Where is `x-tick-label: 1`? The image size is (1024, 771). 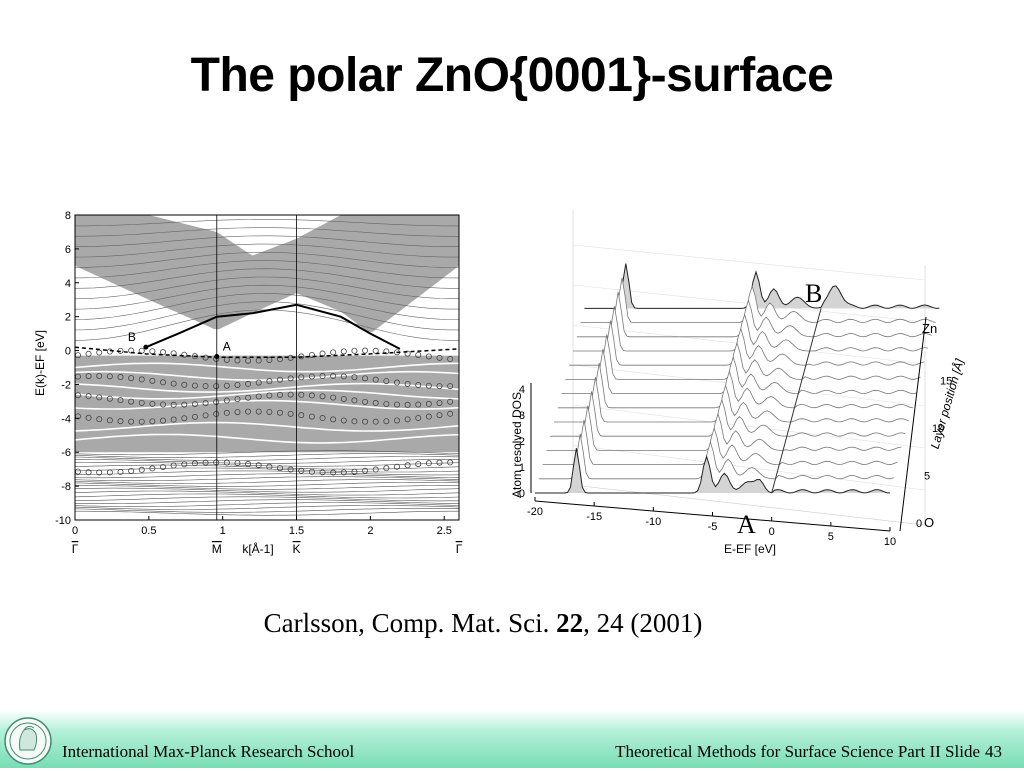
x-tick-label: 1 is located at coordinates (223, 531).